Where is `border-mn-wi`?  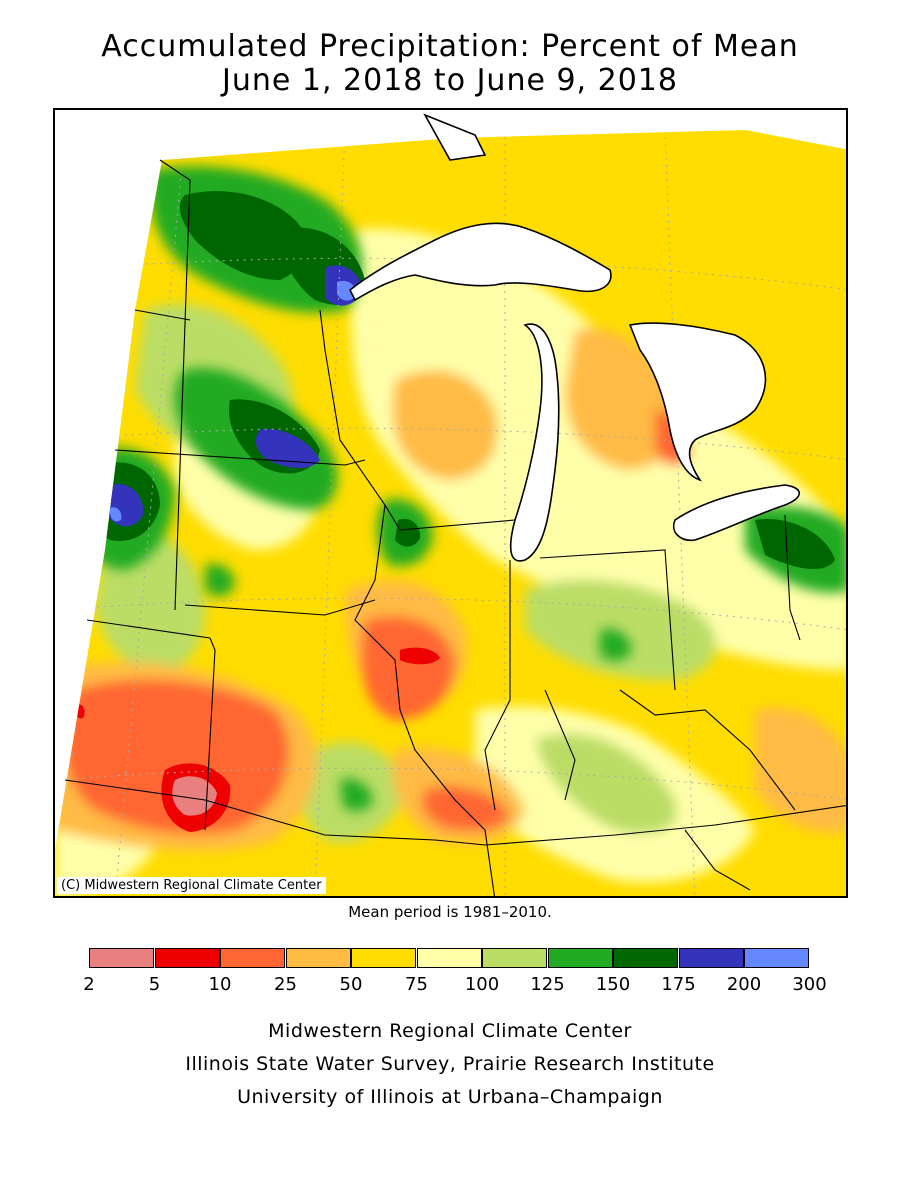
border-mn-wi is located at coordinates (360, 420).